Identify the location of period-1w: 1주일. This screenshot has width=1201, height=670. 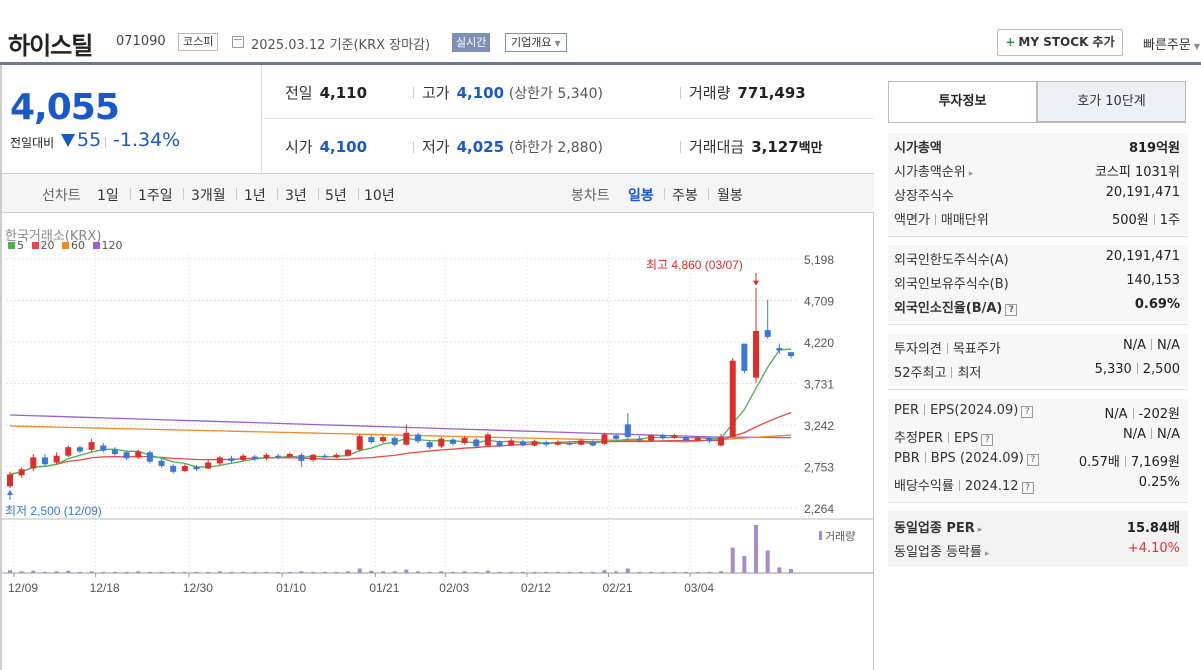
(155, 196).